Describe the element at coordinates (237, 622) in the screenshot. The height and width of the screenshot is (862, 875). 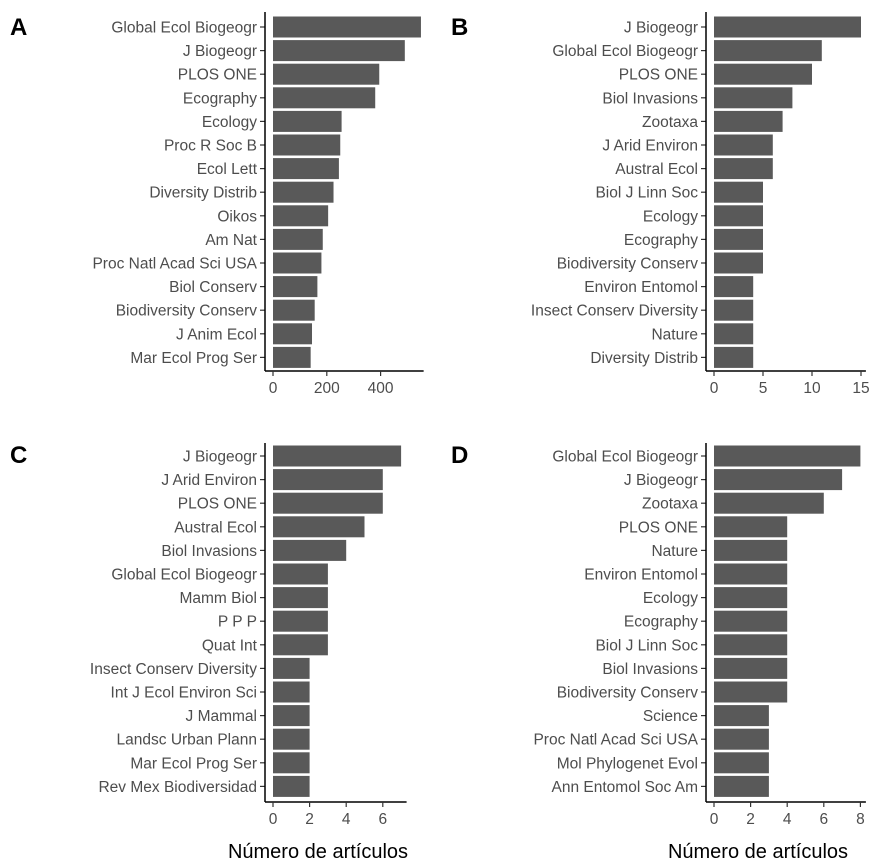
I see `category-label: P P P` at that location.